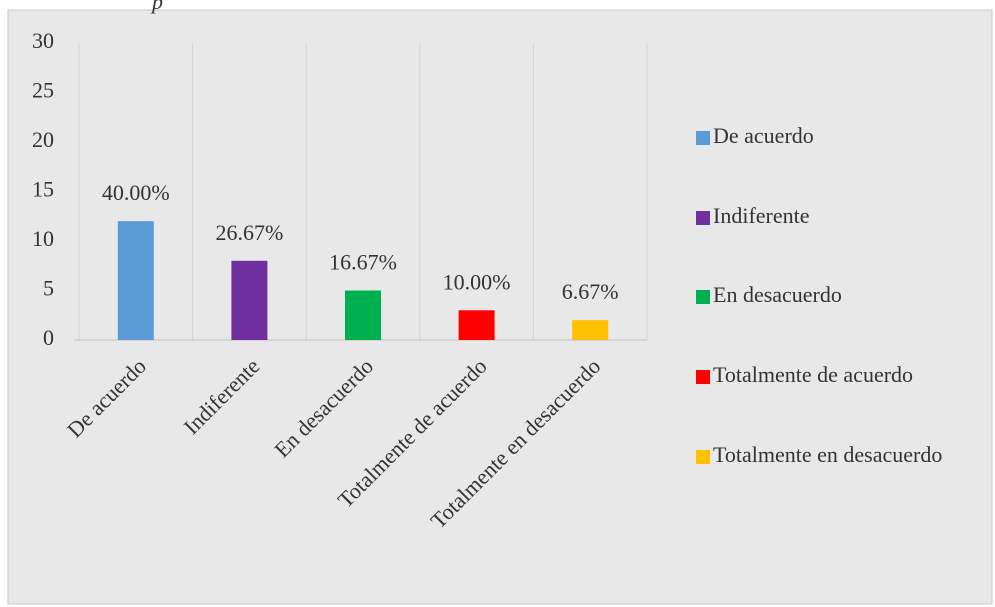  What do you see at coordinates (590, 291) in the screenshot?
I see `data-label: 6.67%` at bounding box center [590, 291].